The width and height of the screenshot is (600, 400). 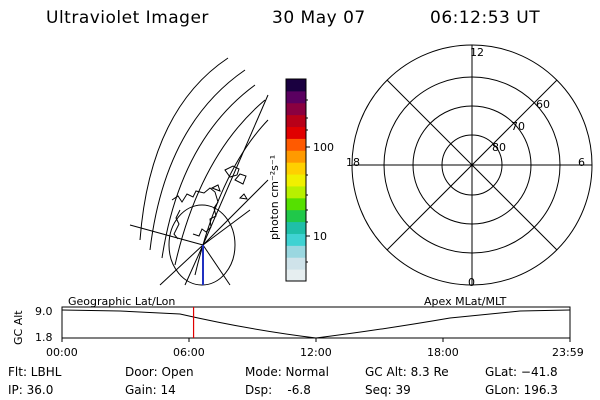 I want to click on status-seq: Seq: 39, so click(x=388, y=390).